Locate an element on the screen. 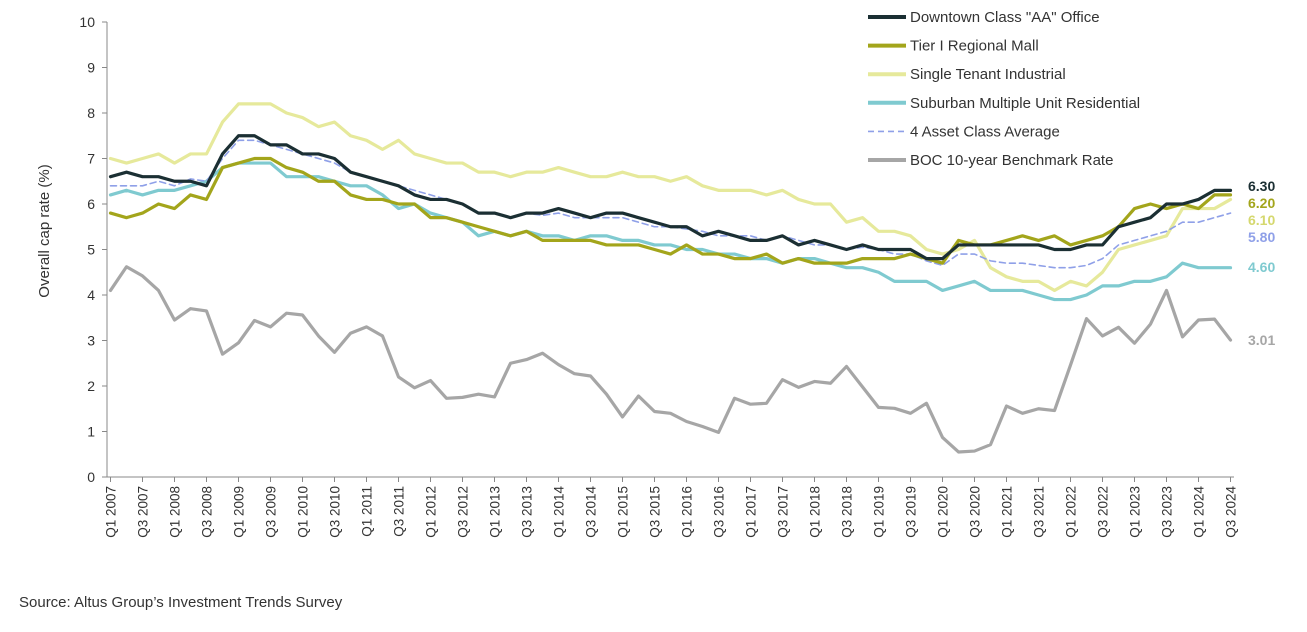 This screenshot has height=632, width=1307. x-tick-label: Q1 2008 is located at coordinates (175, 512).